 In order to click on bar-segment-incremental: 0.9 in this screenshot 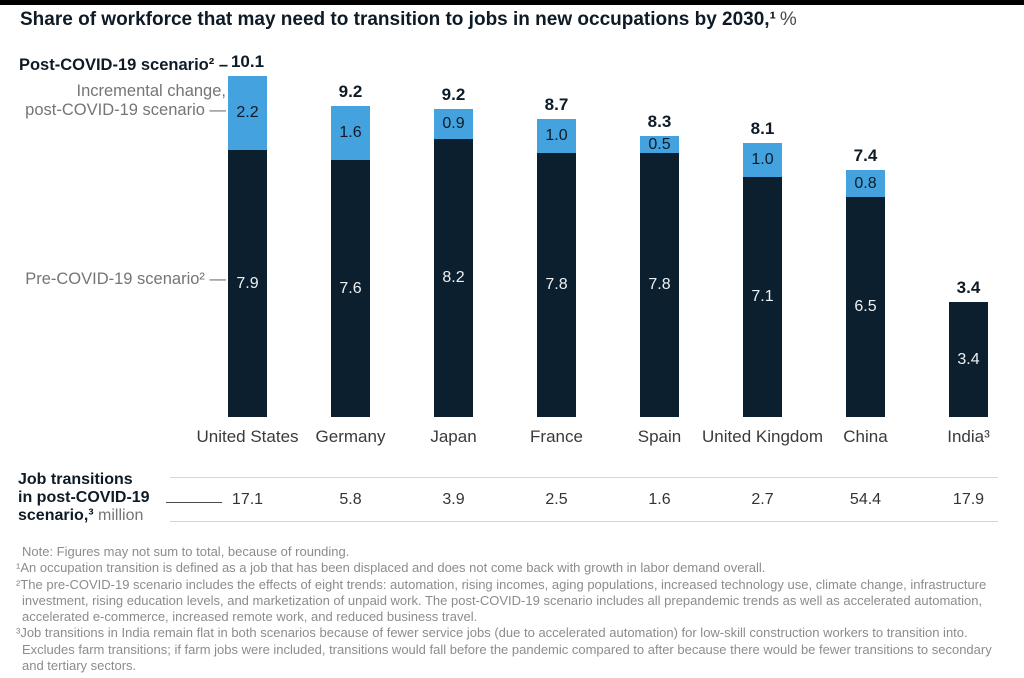, I will do `click(453, 124)`.